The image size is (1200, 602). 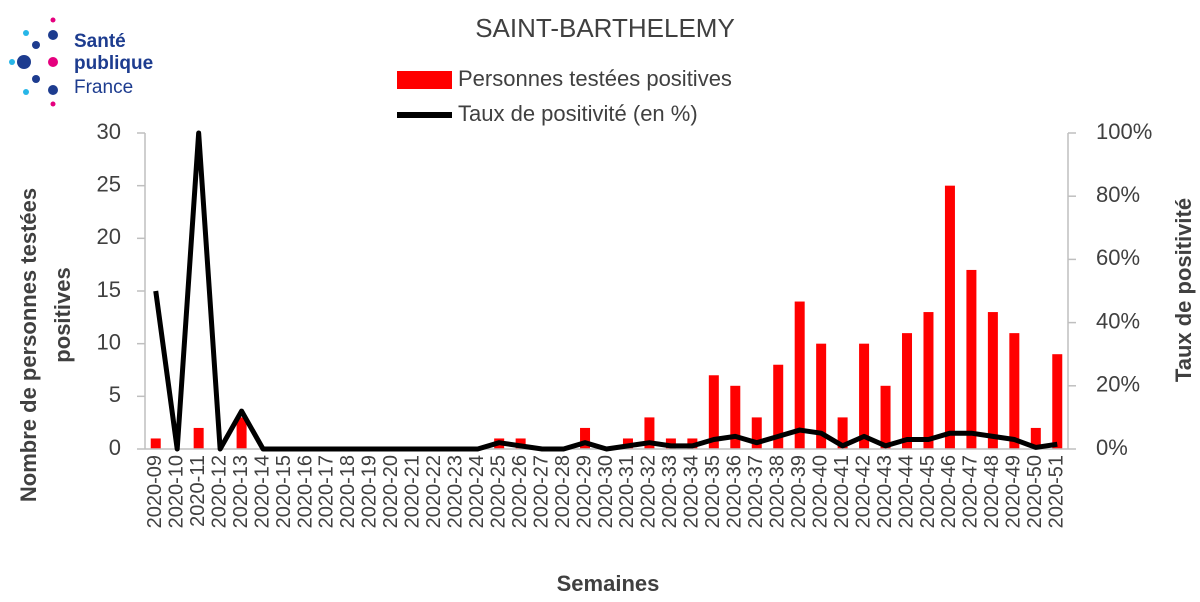 I want to click on x-tick-label: 2020-43, so click(x=885, y=491).